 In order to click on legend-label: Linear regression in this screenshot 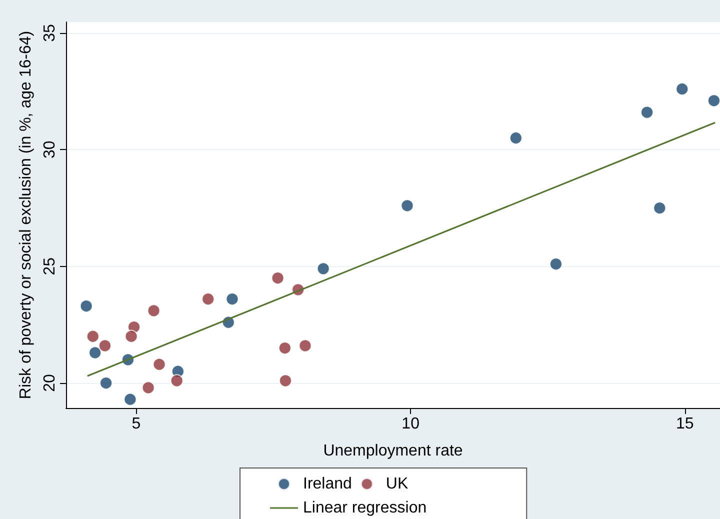, I will do `click(365, 508)`.